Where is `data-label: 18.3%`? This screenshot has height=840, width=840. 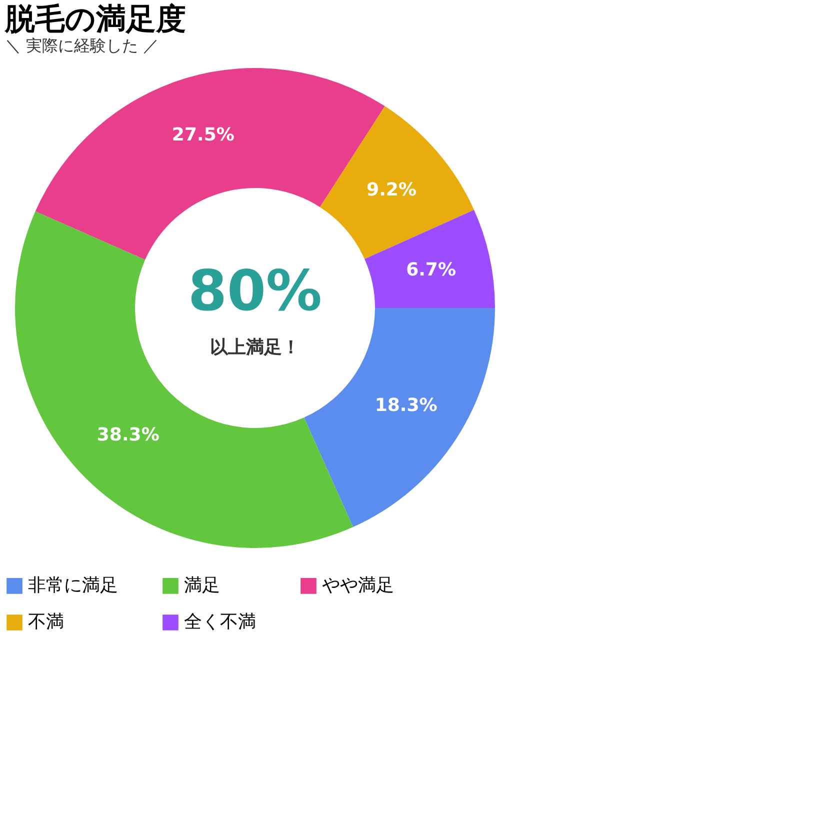
data-label: 18.3% is located at coordinates (406, 405).